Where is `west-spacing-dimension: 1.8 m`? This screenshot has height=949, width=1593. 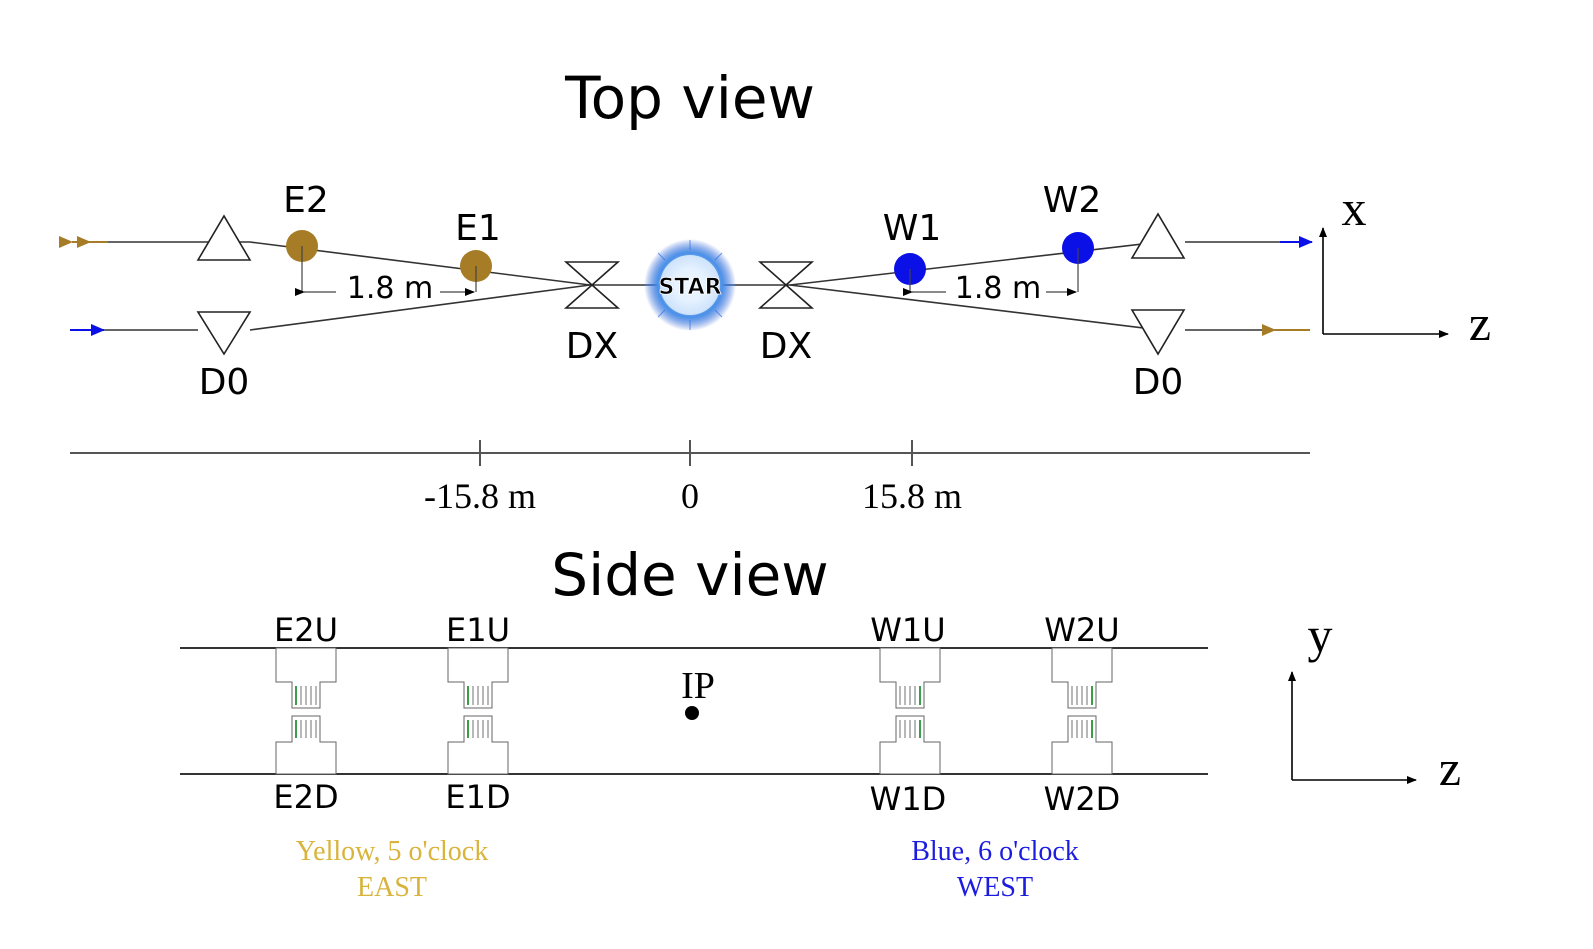
west-spacing-dimension: 1.8 m is located at coordinates (991, 277).